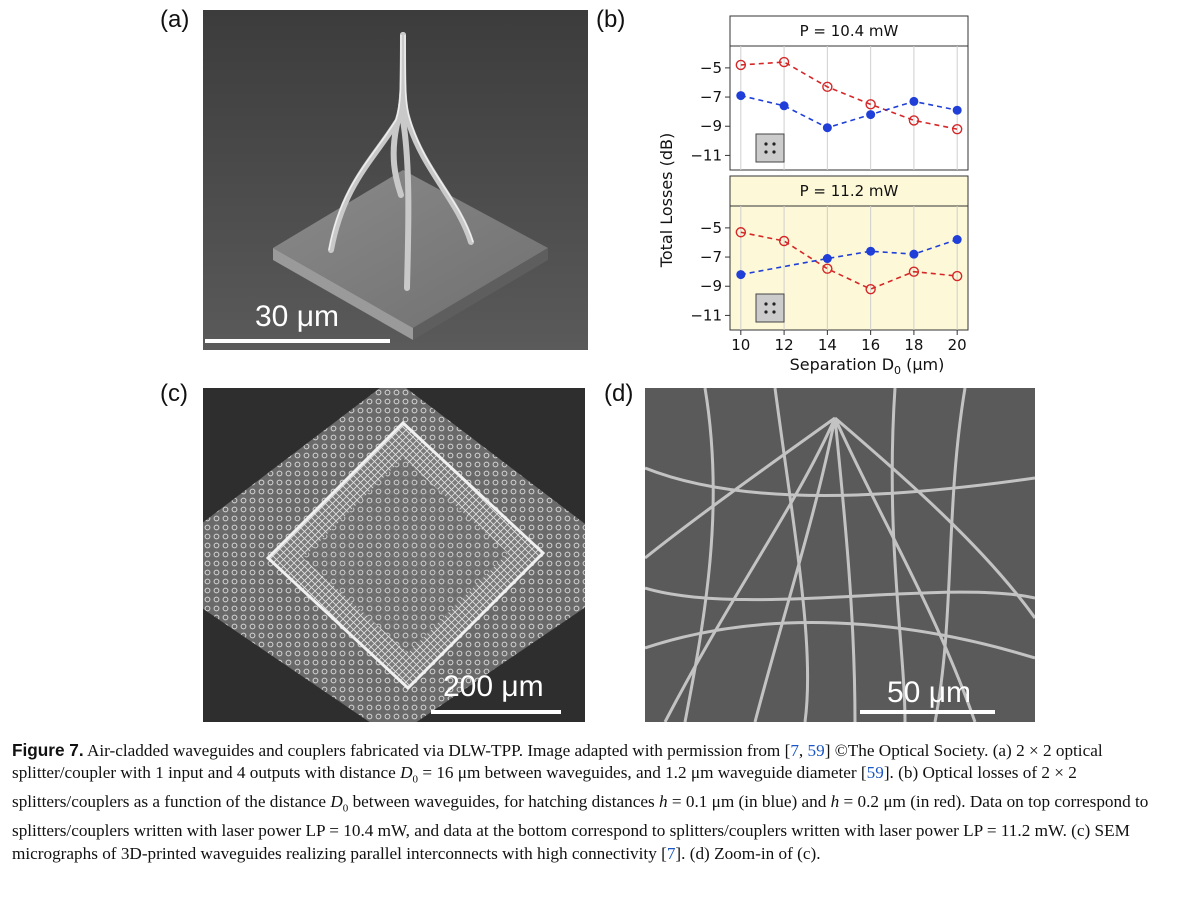 This screenshot has height=898, width=1200. I want to click on panel-b-label: (b), so click(611, 19).